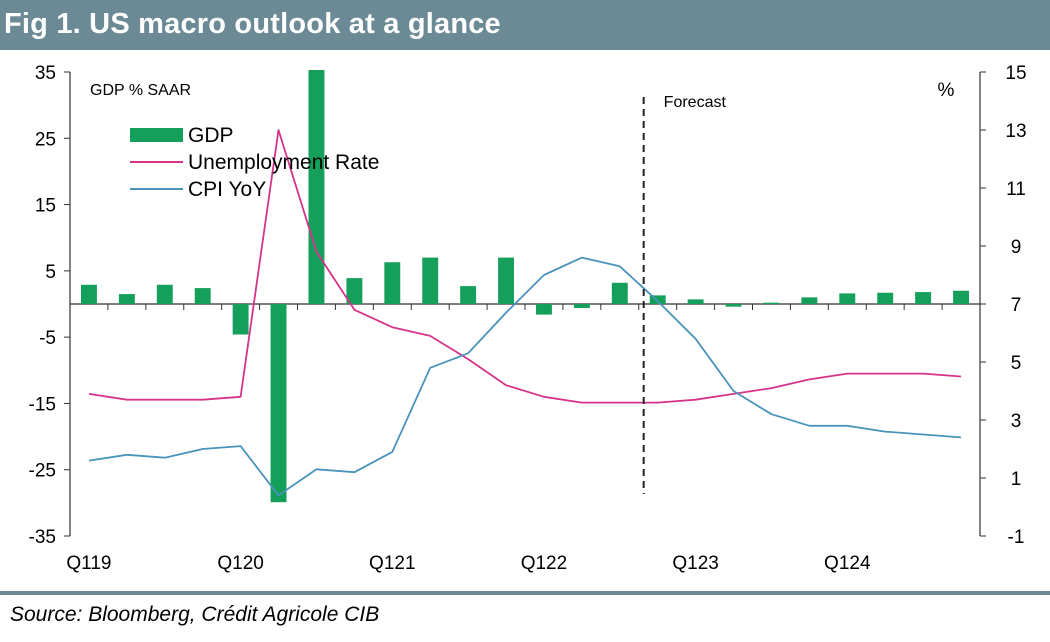 The width and height of the screenshot is (1050, 642). Describe the element at coordinates (140, 90) in the screenshot. I see `left-axis-label: GDP % SAAR` at that location.